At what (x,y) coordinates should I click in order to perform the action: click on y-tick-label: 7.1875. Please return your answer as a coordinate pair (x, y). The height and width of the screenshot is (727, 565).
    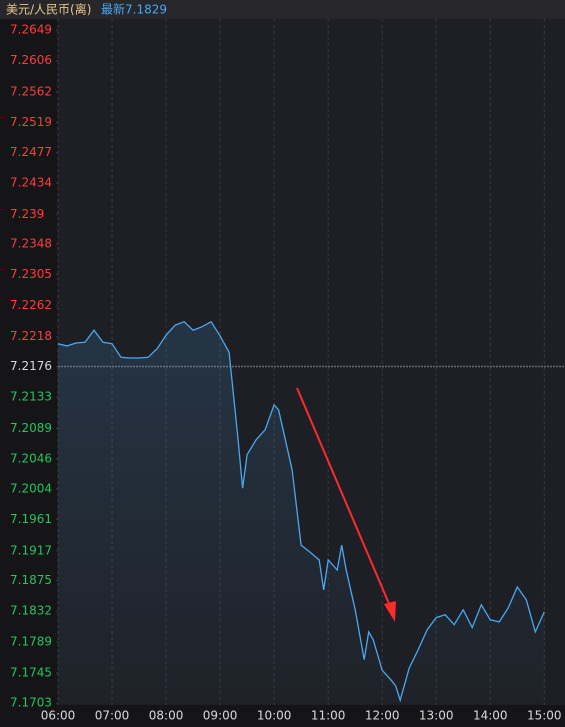
    Looking at the image, I should click on (31, 580).